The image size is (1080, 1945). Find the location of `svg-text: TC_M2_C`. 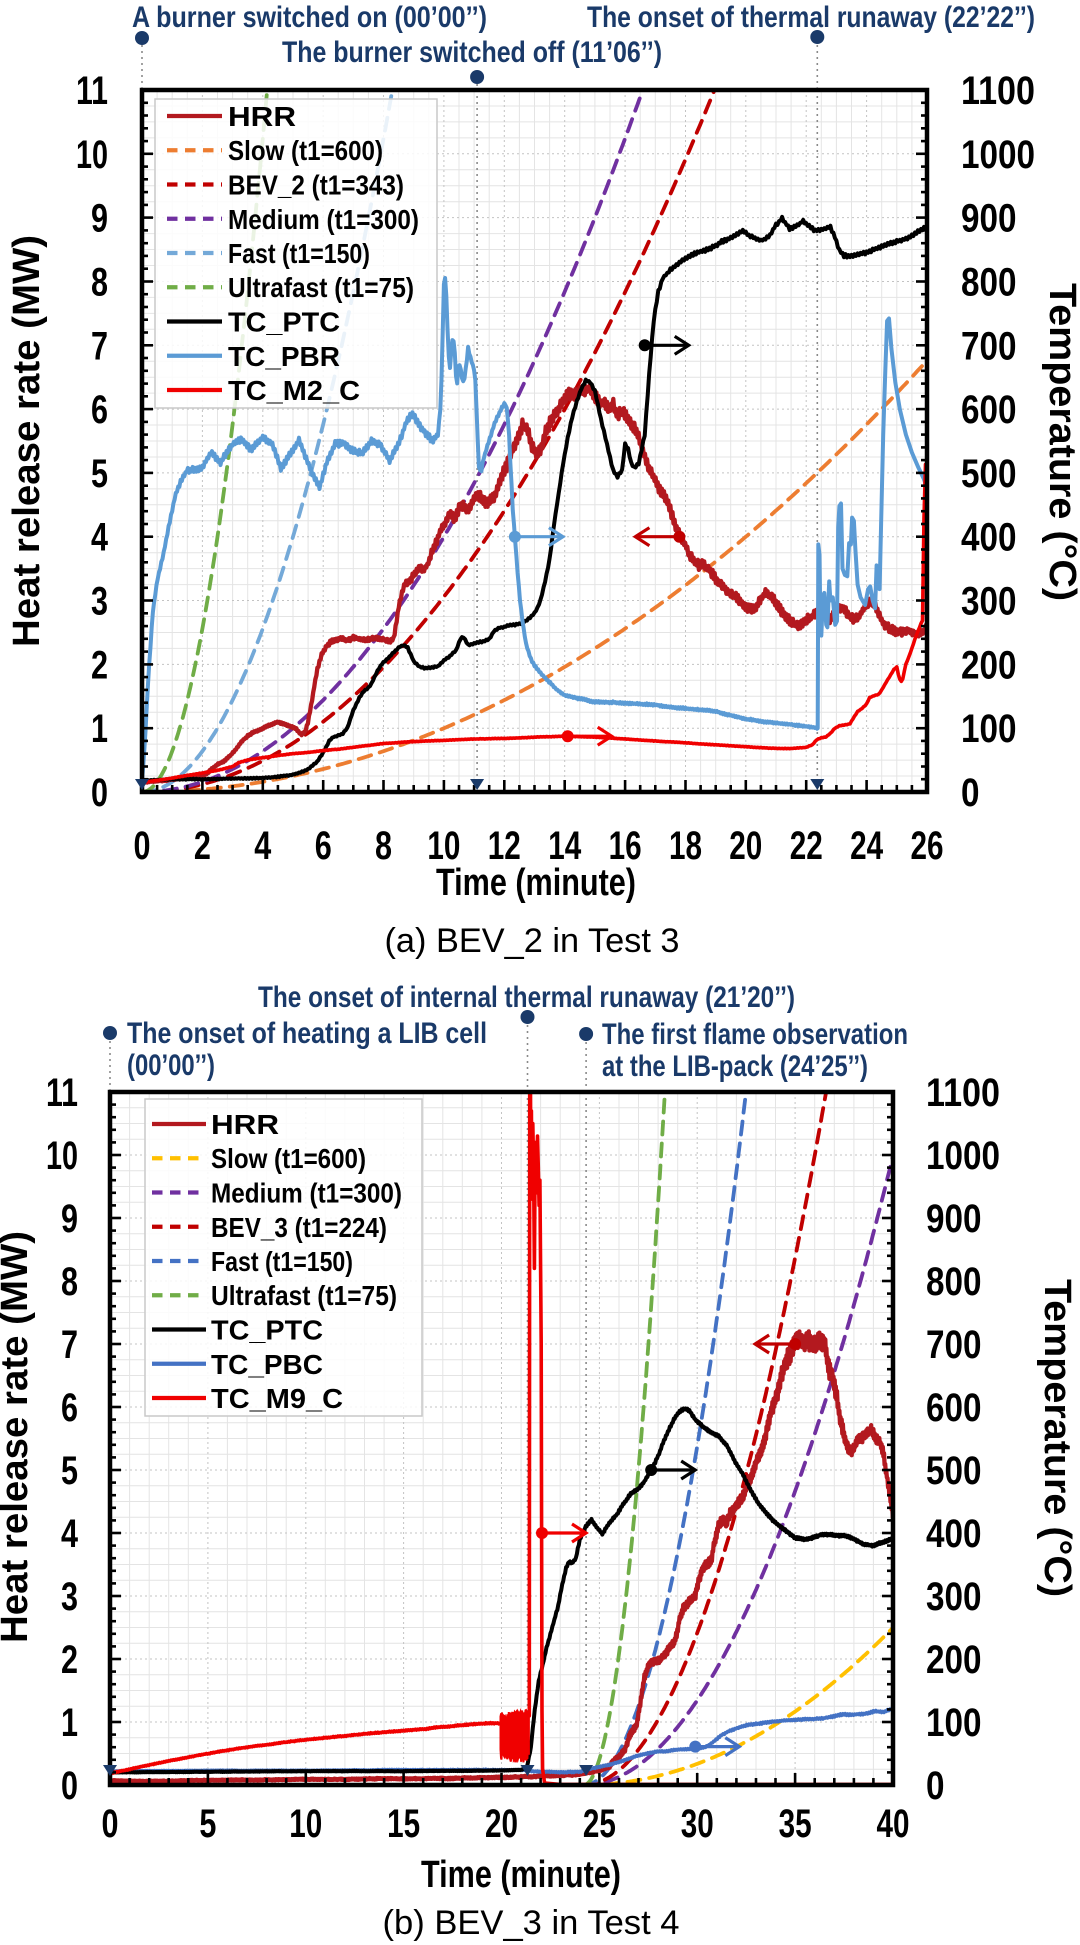

svg-text: TC_M2_C is located at coordinates (294, 390).